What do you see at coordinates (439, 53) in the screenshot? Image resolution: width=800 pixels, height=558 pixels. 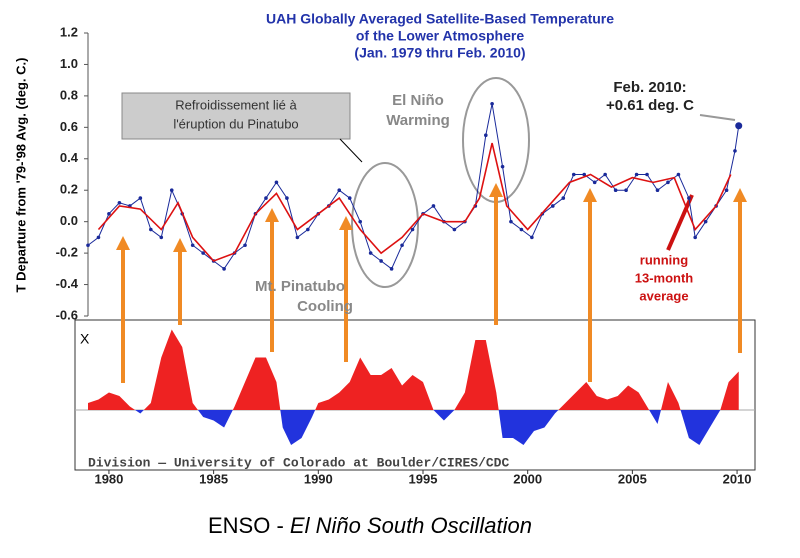 I see `chart-title: (Jan. 1979 thru Feb. 2010)` at bounding box center [439, 53].